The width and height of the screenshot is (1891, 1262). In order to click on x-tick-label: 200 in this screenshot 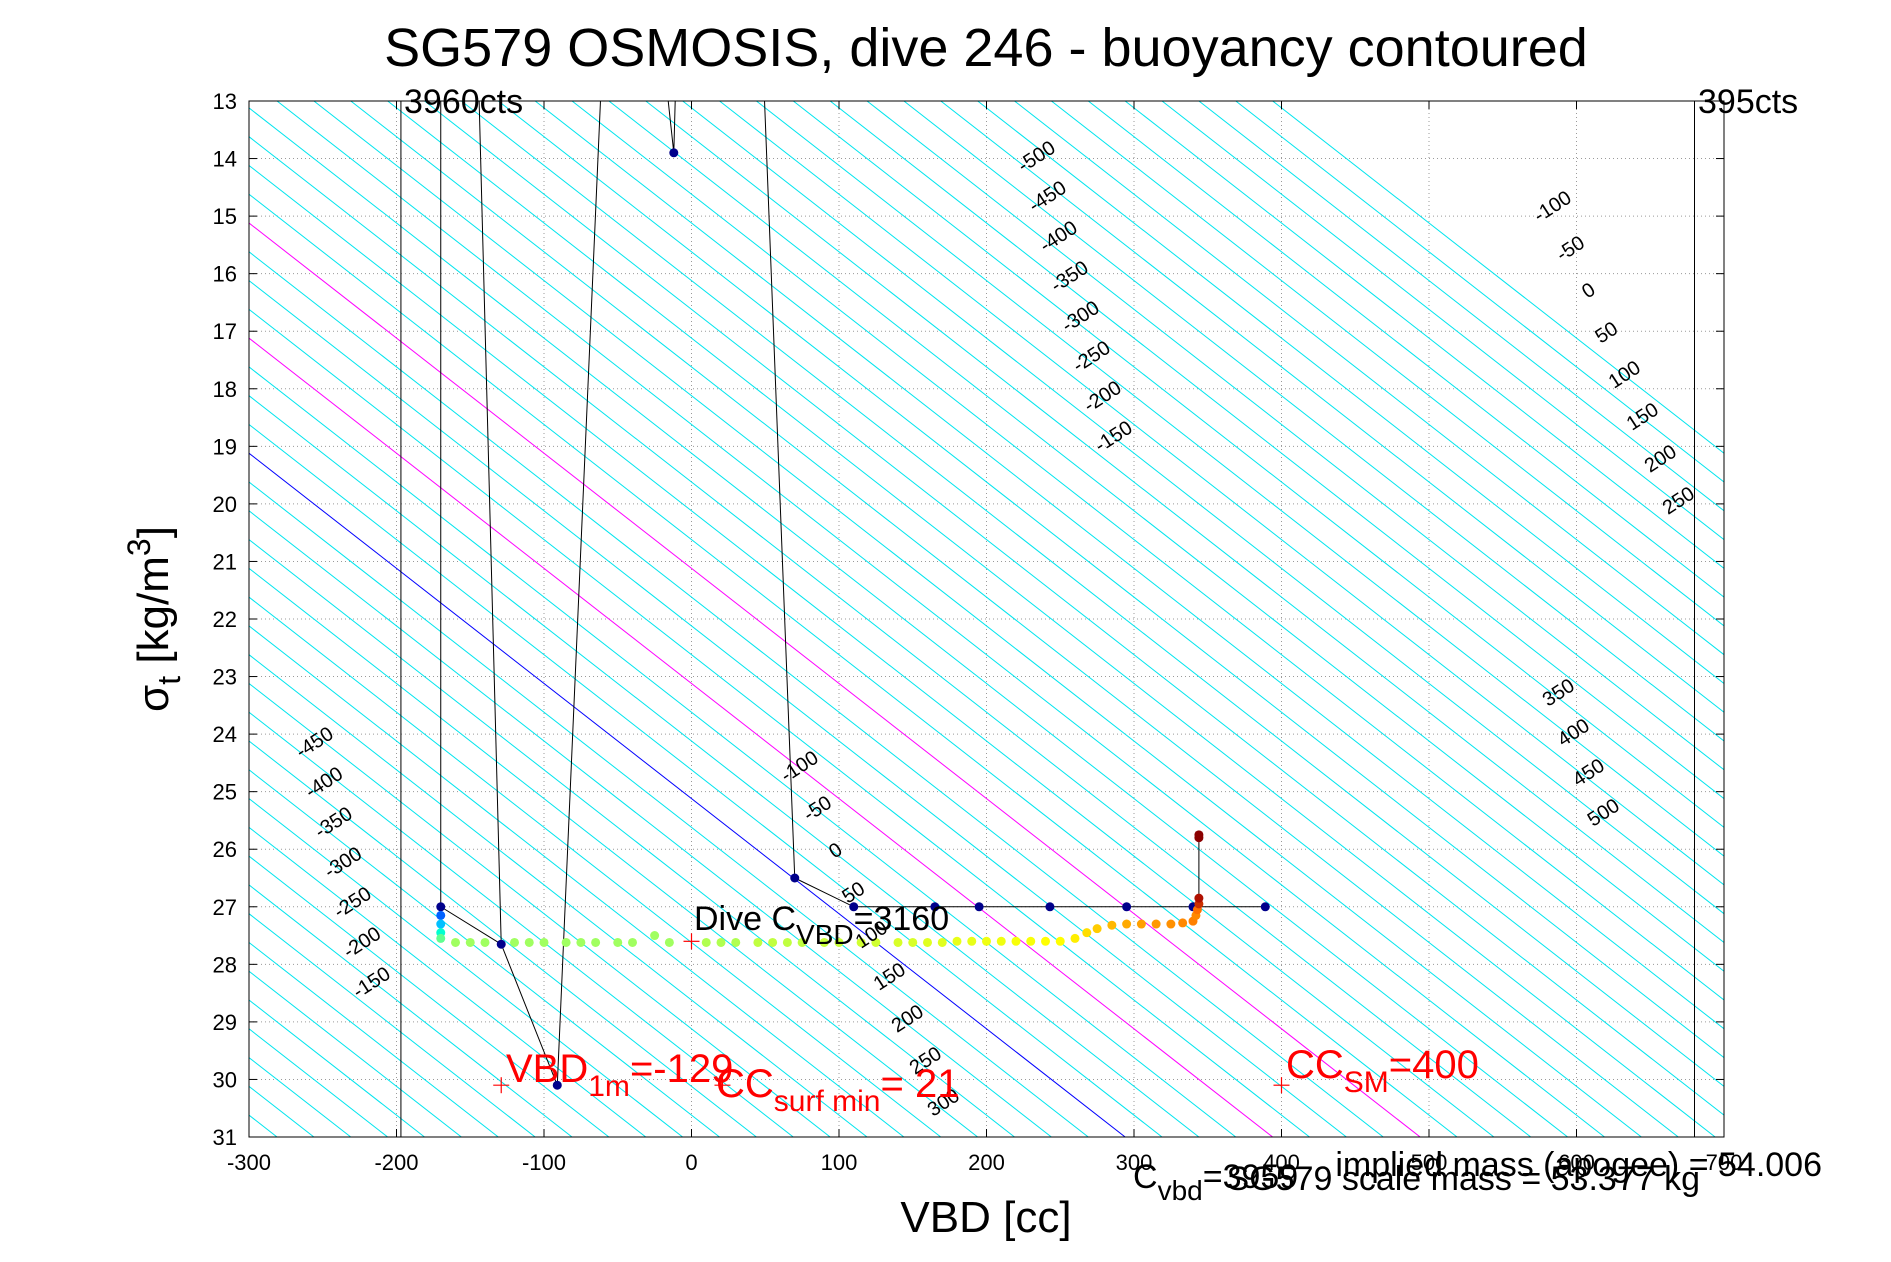, I will do `click(986, 1162)`.